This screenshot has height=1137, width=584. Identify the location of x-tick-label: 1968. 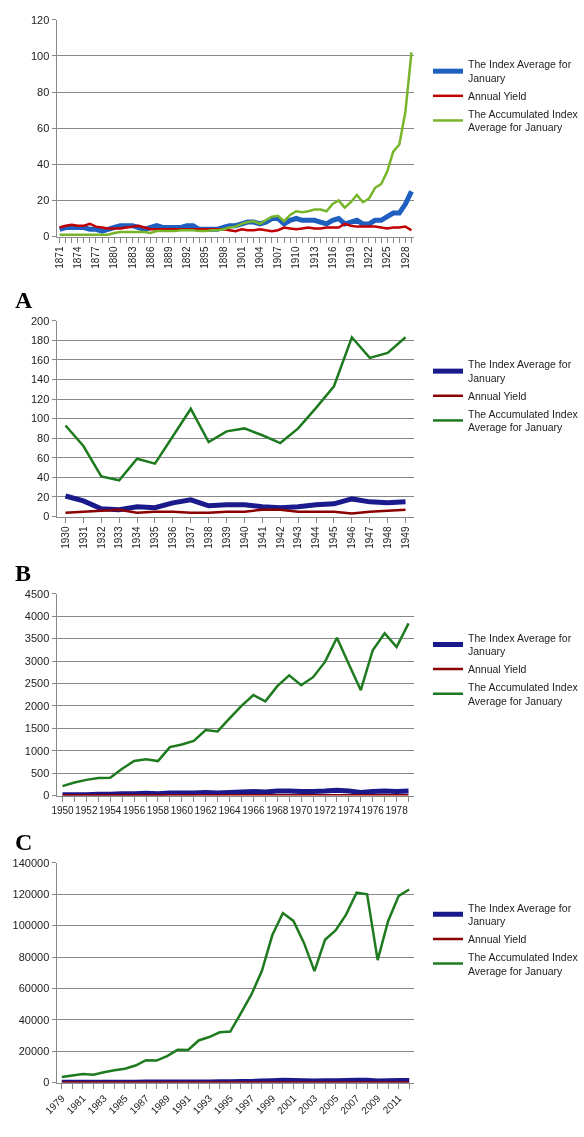
(277, 810).